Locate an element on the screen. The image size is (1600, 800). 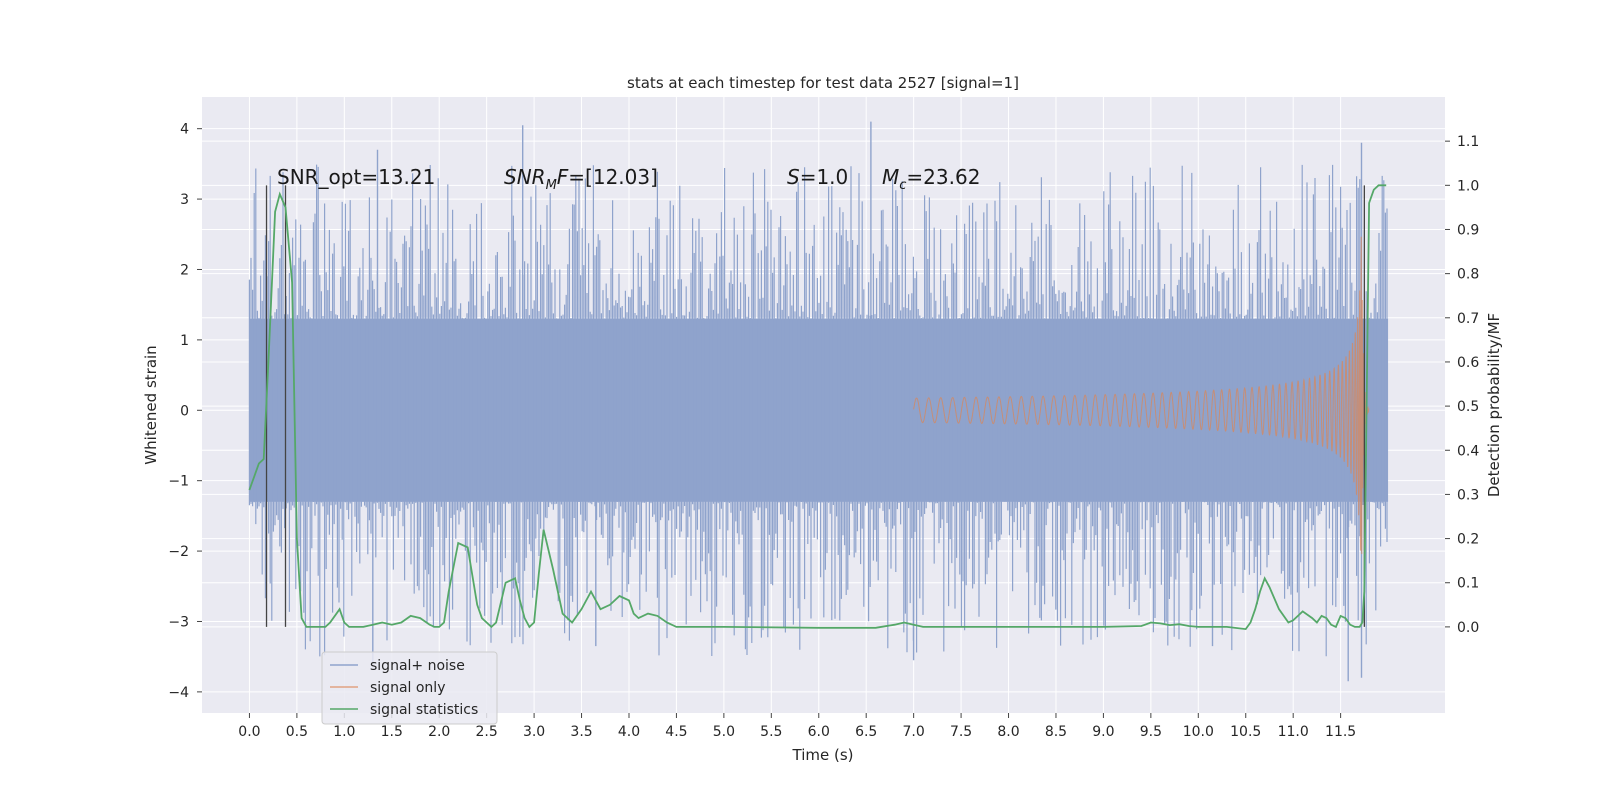
y-tick-label: 1 is located at coordinates (184, 341).